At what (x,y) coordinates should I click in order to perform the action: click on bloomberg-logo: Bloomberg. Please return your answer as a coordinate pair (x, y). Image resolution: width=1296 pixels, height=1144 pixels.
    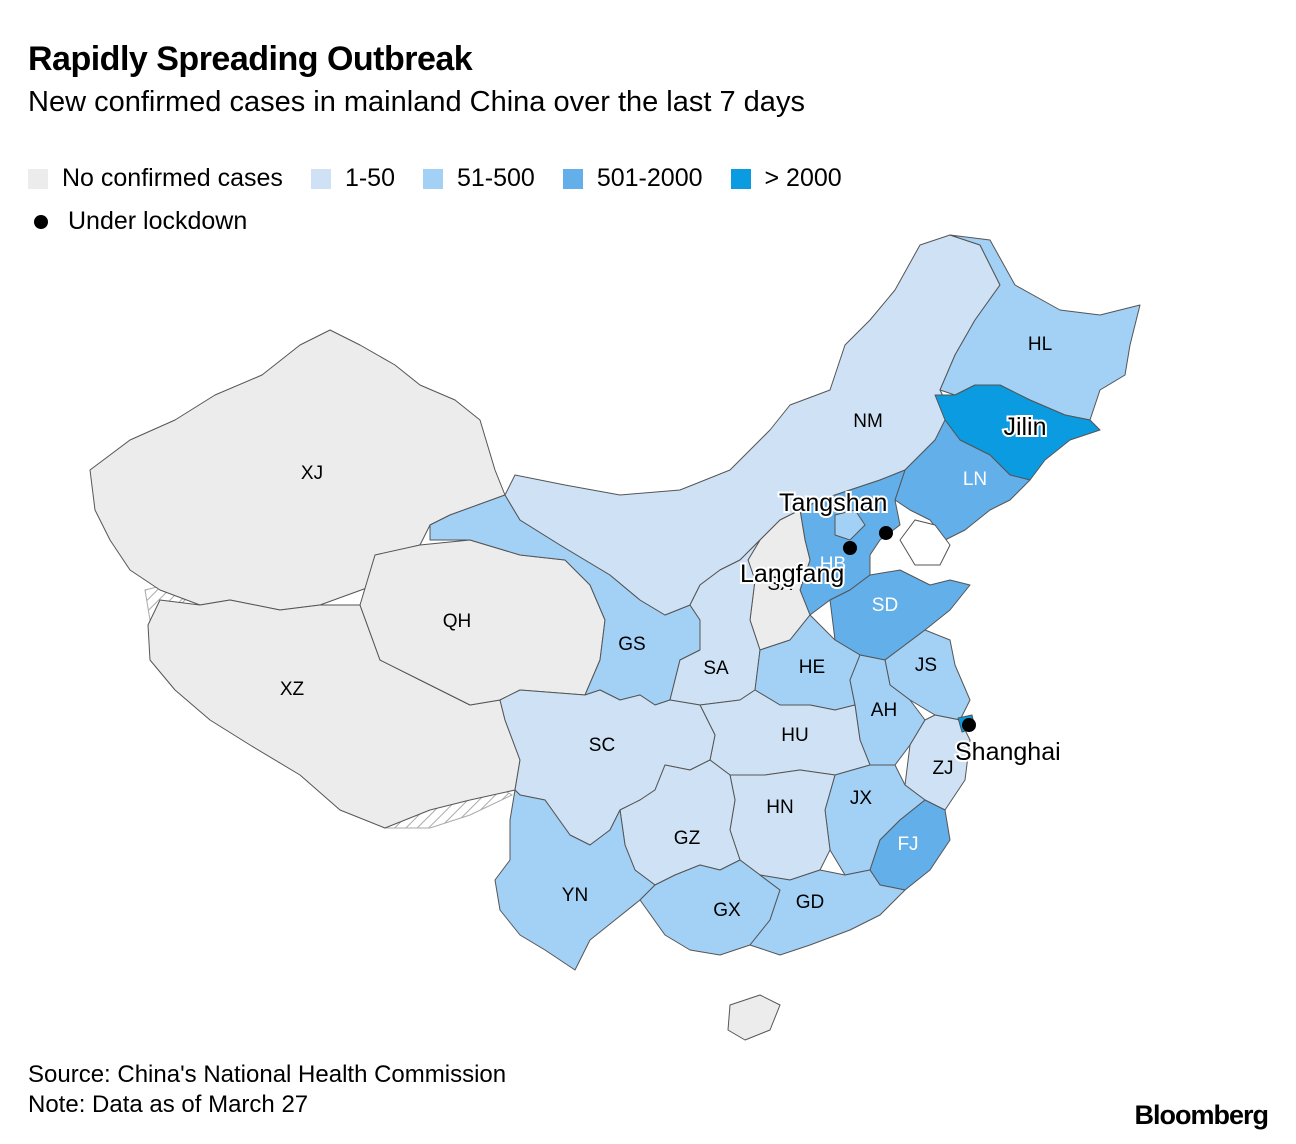
    Looking at the image, I should click on (1201, 1115).